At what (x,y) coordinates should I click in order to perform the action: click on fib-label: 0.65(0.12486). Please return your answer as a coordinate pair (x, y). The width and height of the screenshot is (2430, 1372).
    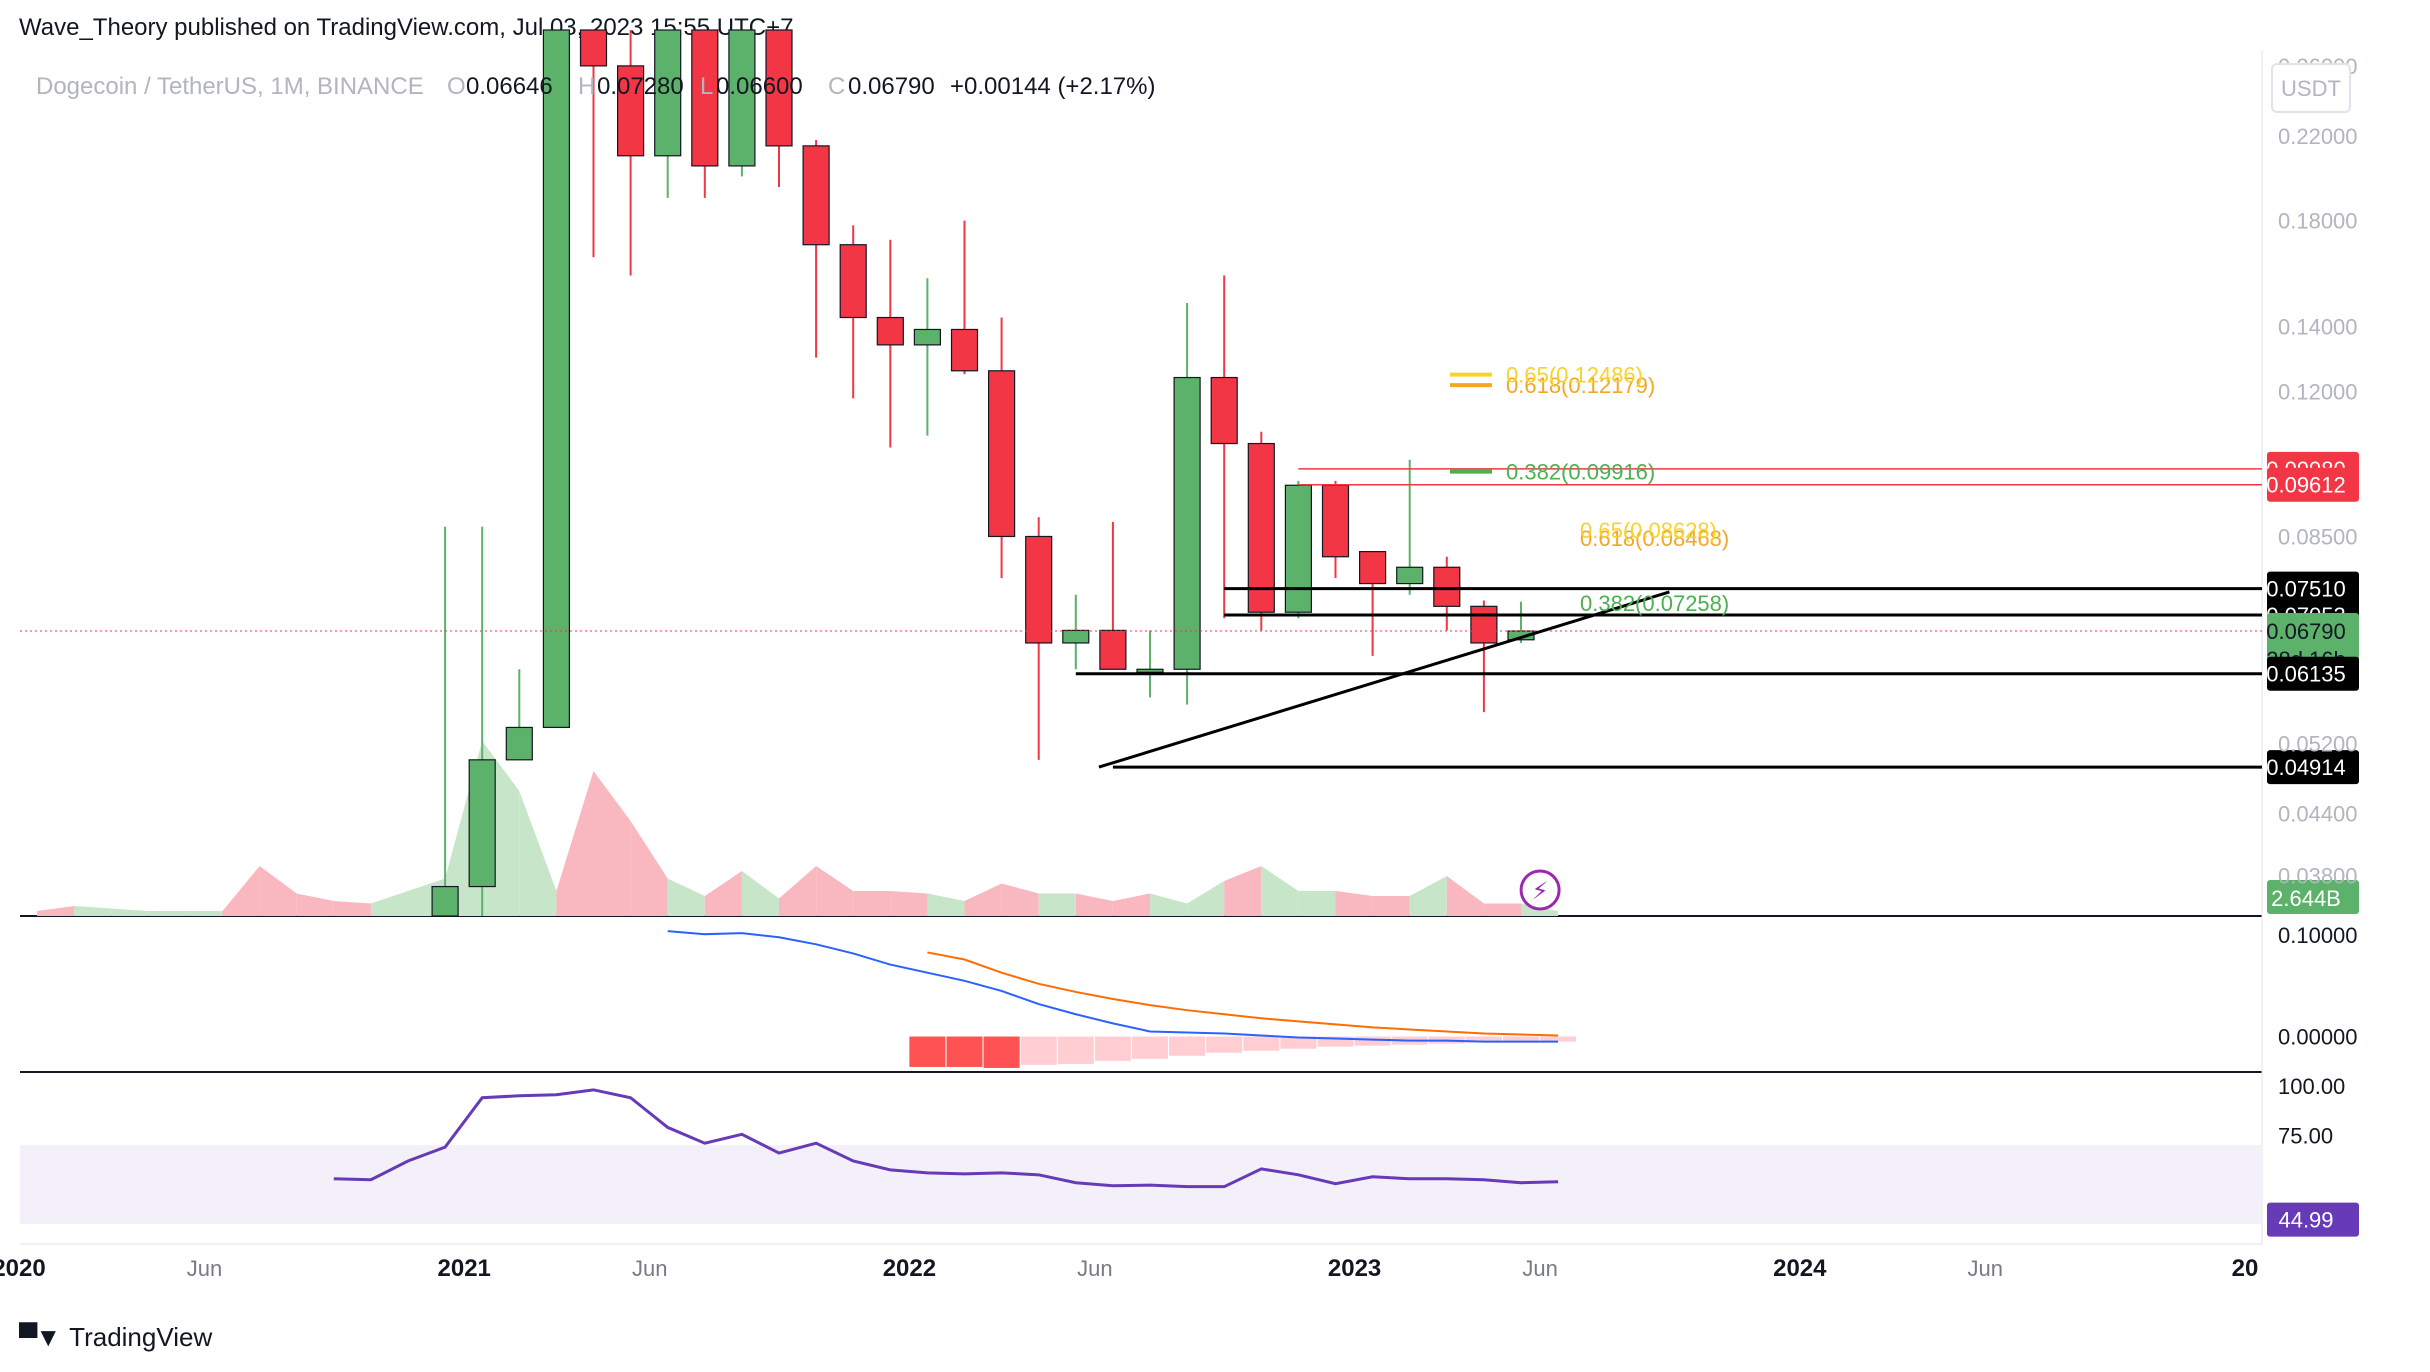
    Looking at the image, I should click on (1574, 375).